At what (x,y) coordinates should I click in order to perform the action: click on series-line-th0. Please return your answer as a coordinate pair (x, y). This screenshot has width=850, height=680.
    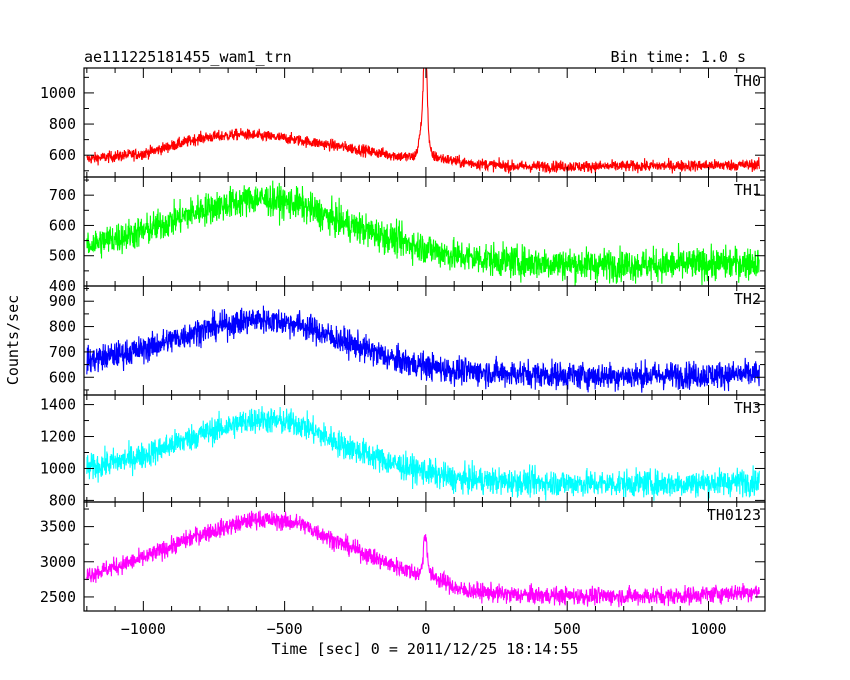
    Looking at the image, I should click on (423, 121).